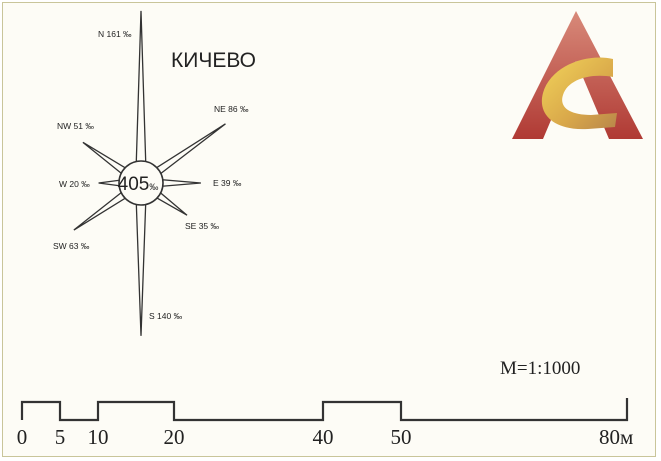 The image size is (661, 461). I want to click on label-w: W 20 ‰, so click(74, 184).